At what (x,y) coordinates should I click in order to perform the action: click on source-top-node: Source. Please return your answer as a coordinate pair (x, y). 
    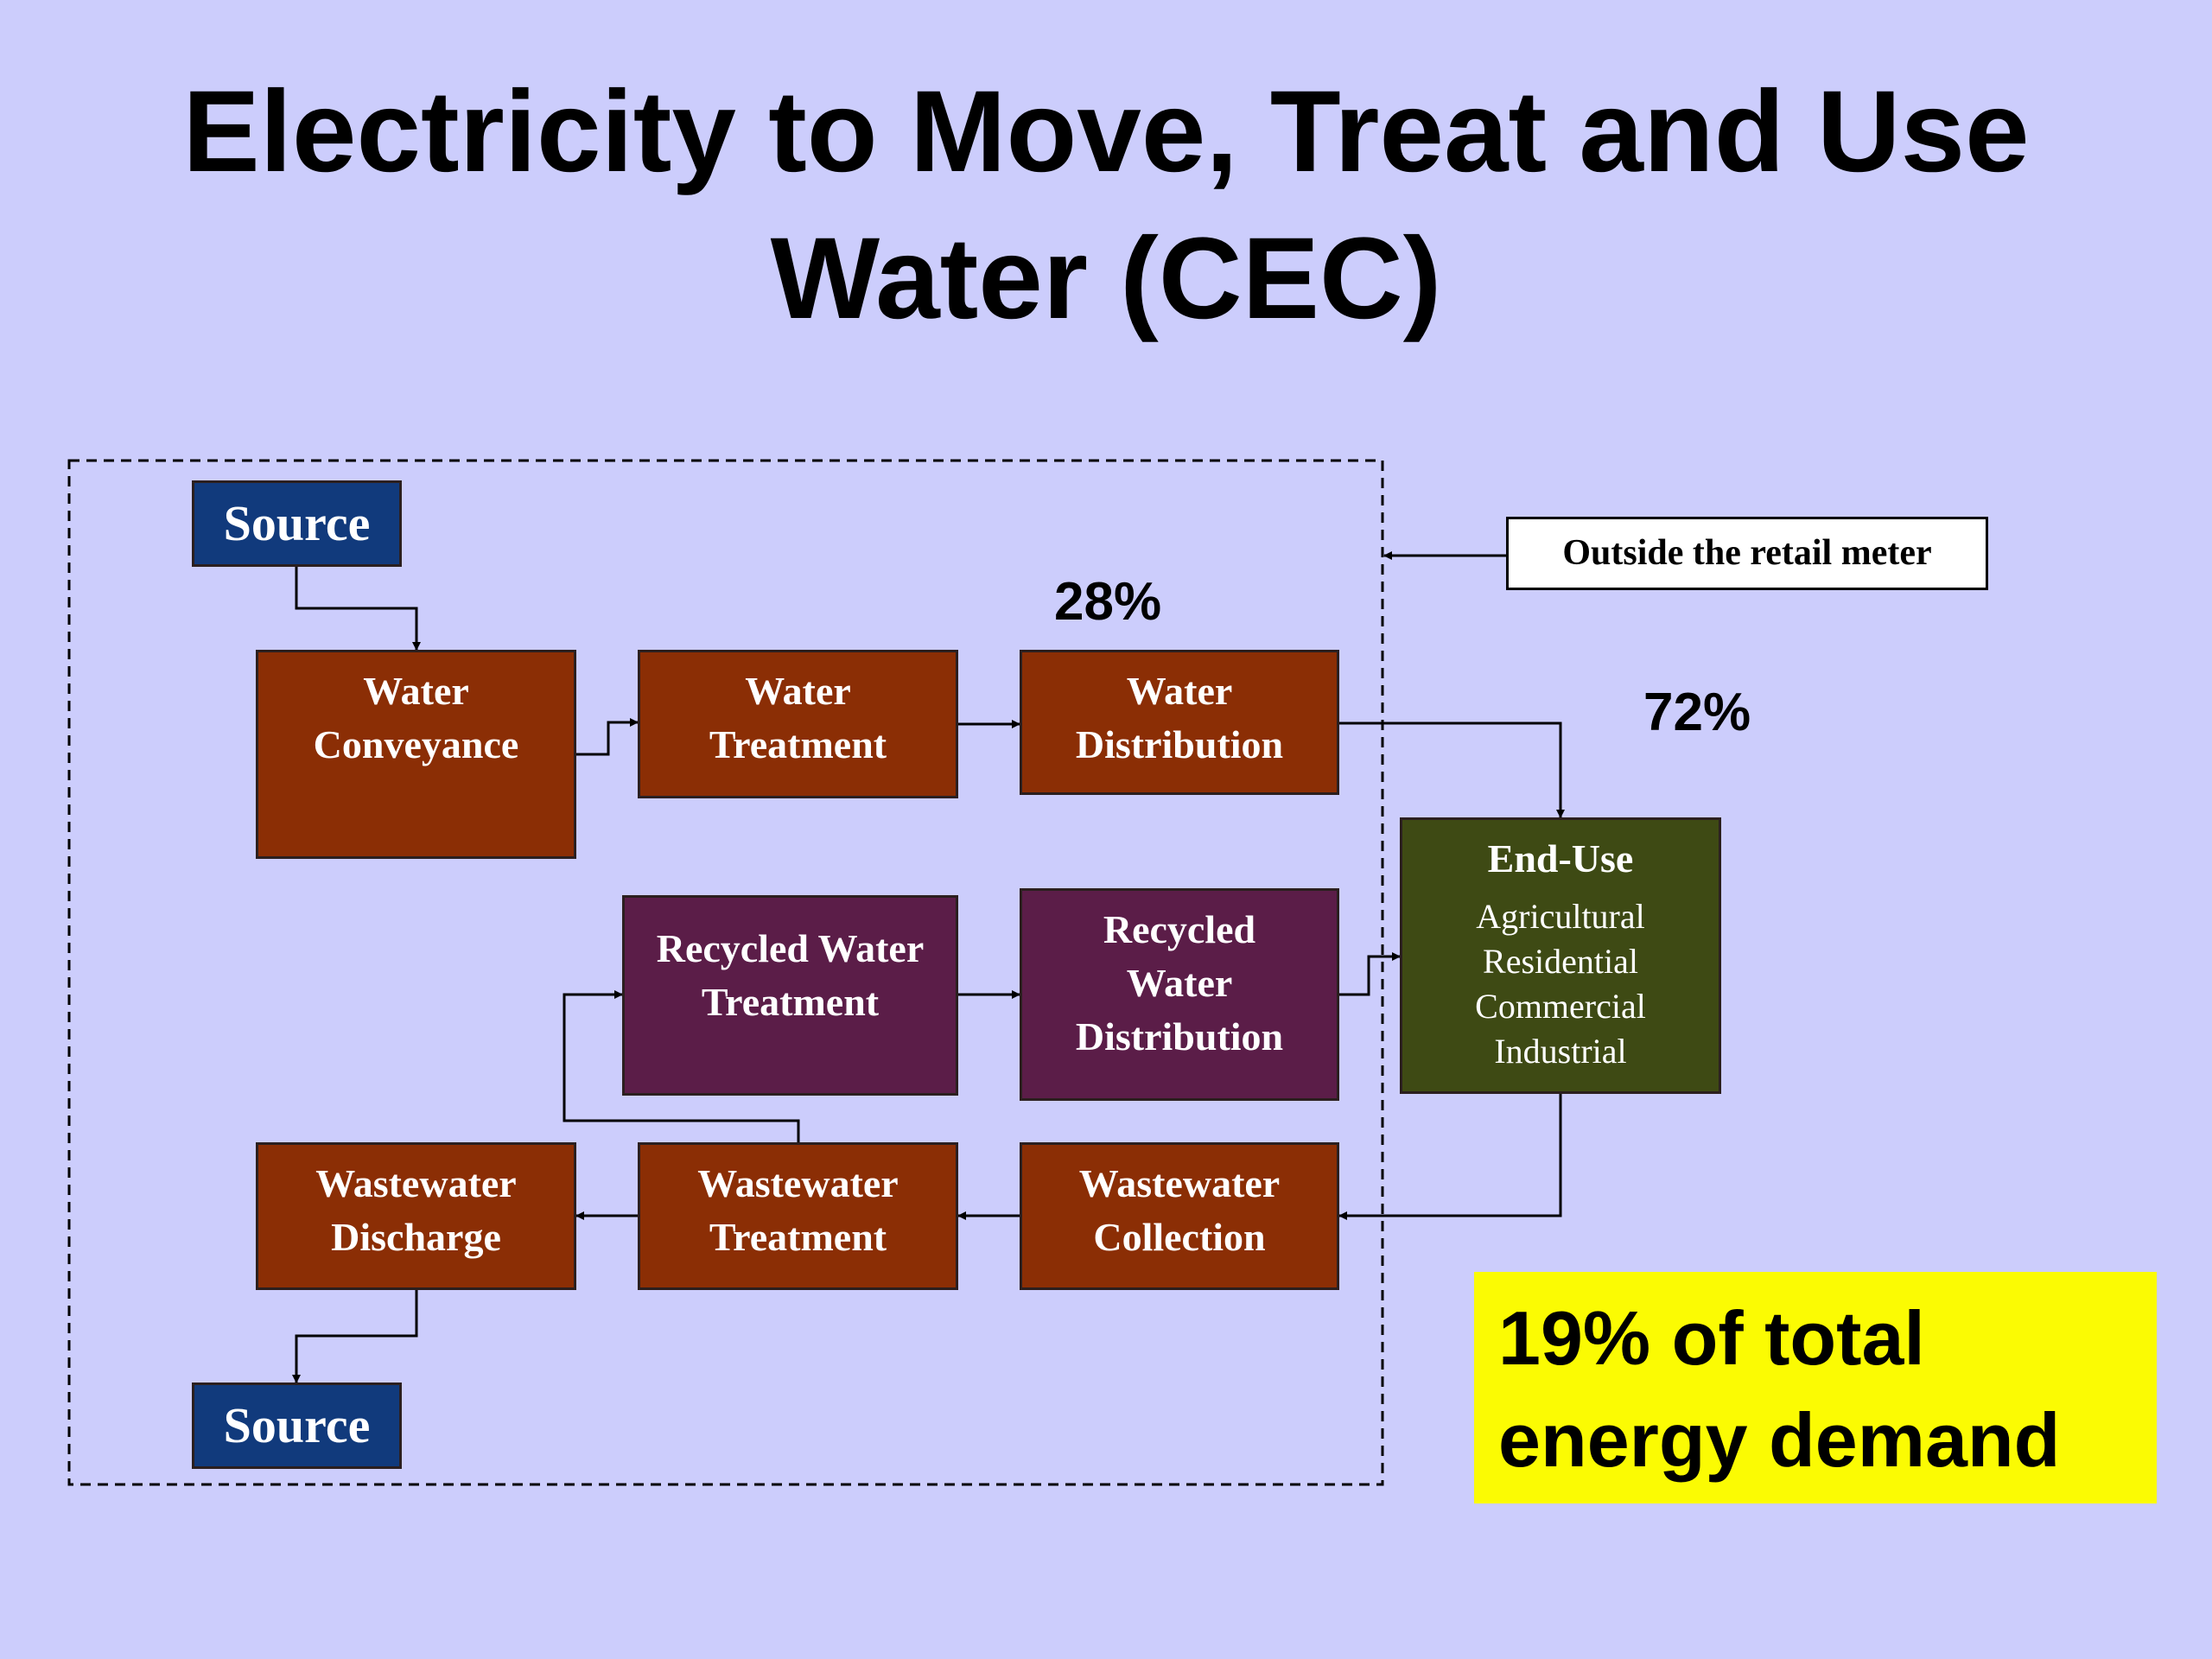
    Looking at the image, I should click on (297, 523).